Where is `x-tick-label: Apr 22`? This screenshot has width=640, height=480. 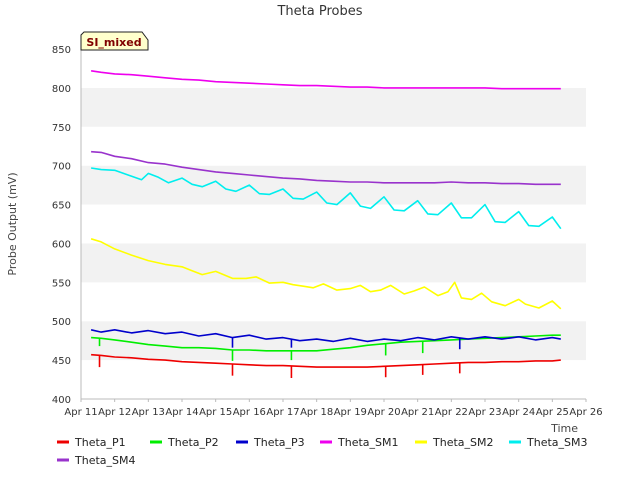
x-tick-label: Apr 22 is located at coordinates (451, 412).